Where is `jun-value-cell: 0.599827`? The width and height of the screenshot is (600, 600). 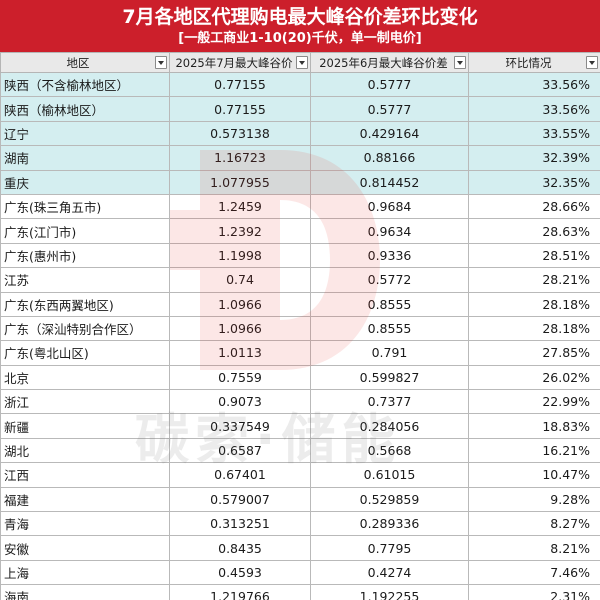 jun-value-cell: 0.599827 is located at coordinates (389, 377).